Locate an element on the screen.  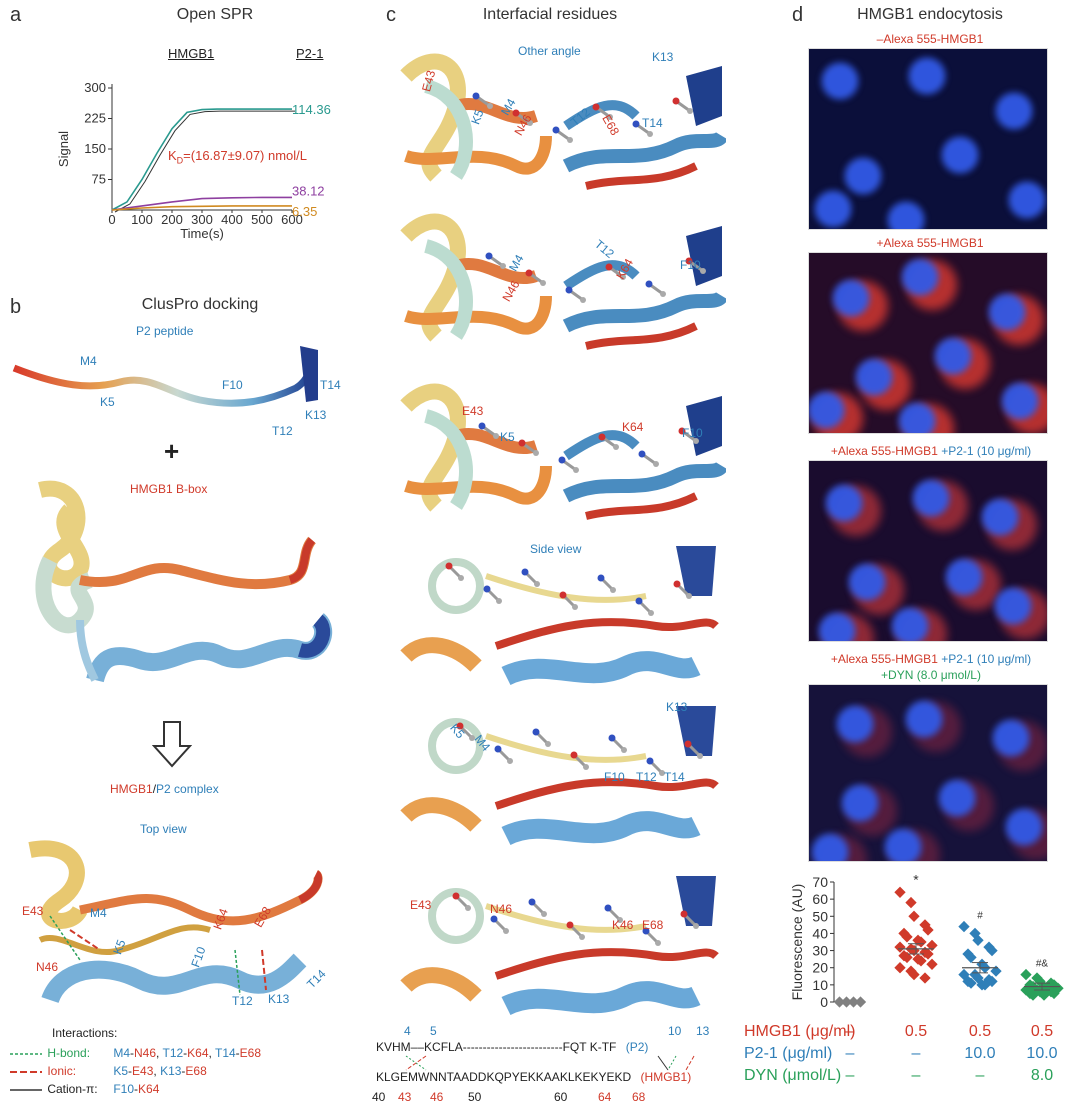
spr-y-tick-label: 150 is located at coordinates (95, 148).